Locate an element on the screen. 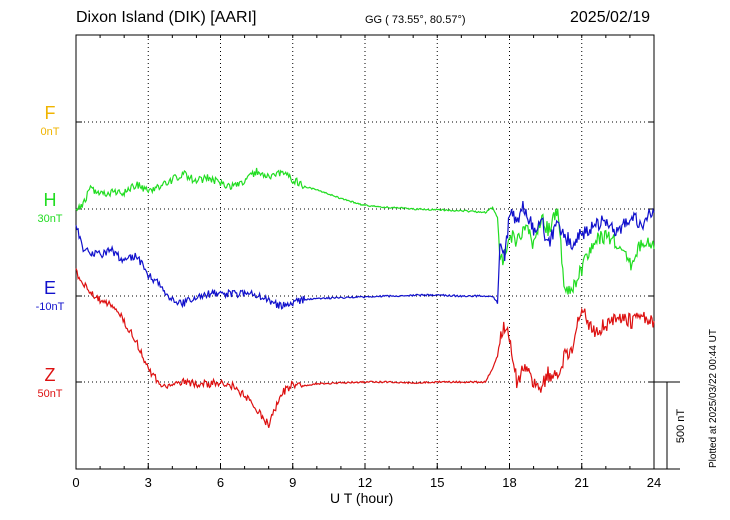 The image size is (730, 520). x-tick-label: 0 is located at coordinates (75, 482).